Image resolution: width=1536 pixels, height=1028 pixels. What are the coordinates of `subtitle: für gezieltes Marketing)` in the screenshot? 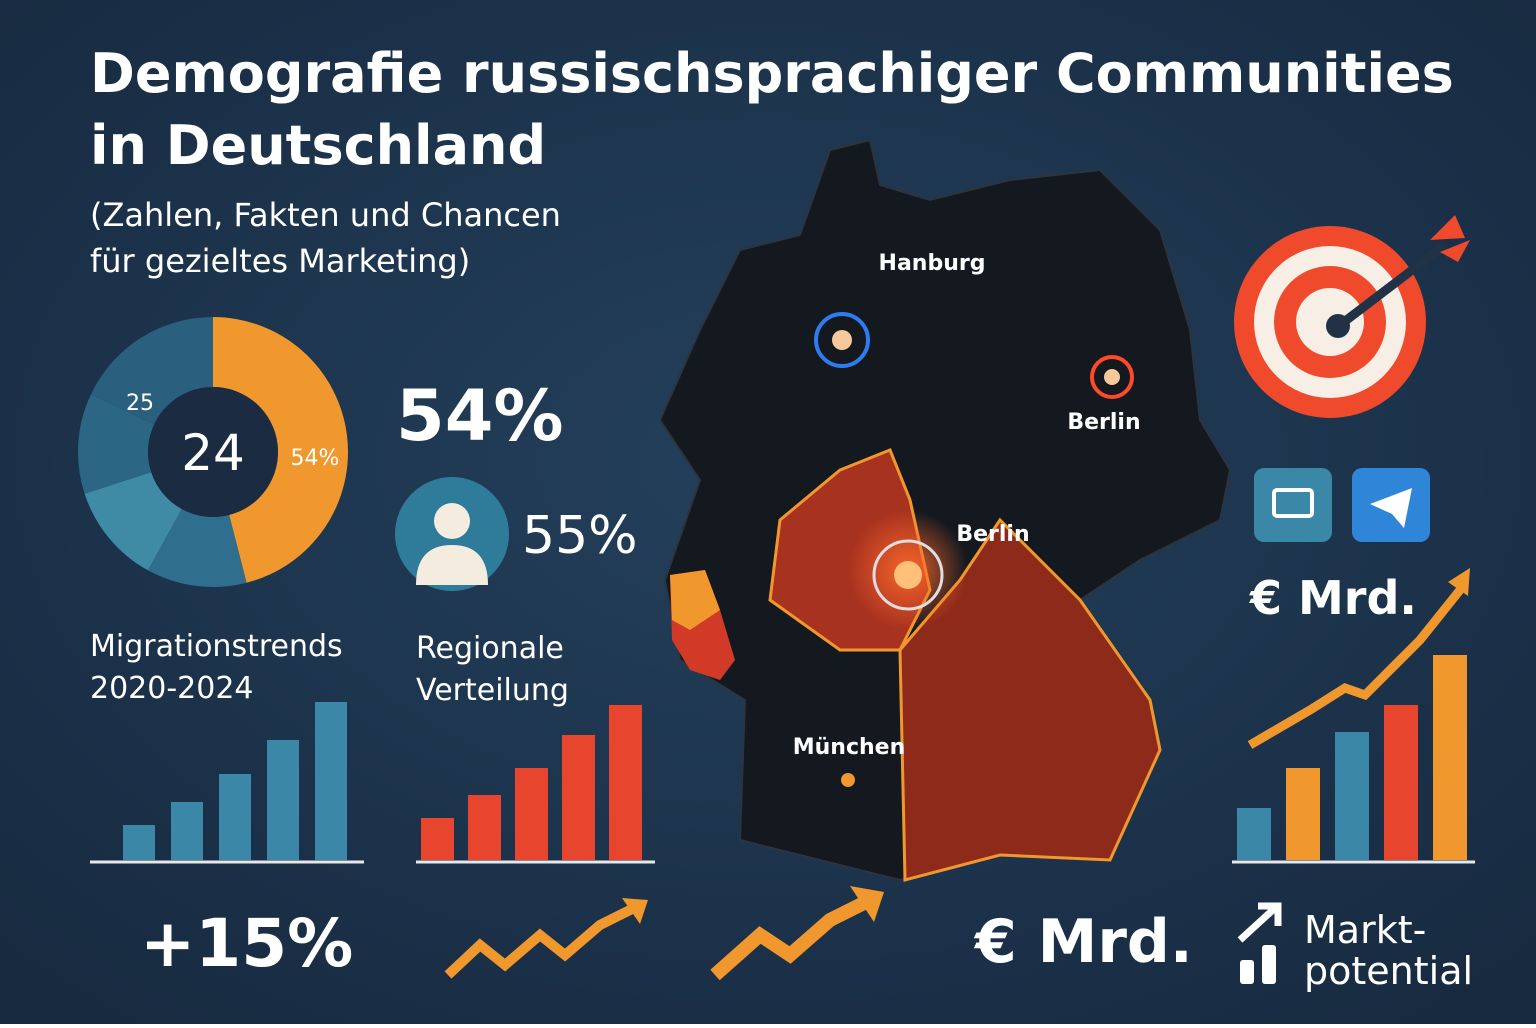 It's located at (280, 261).